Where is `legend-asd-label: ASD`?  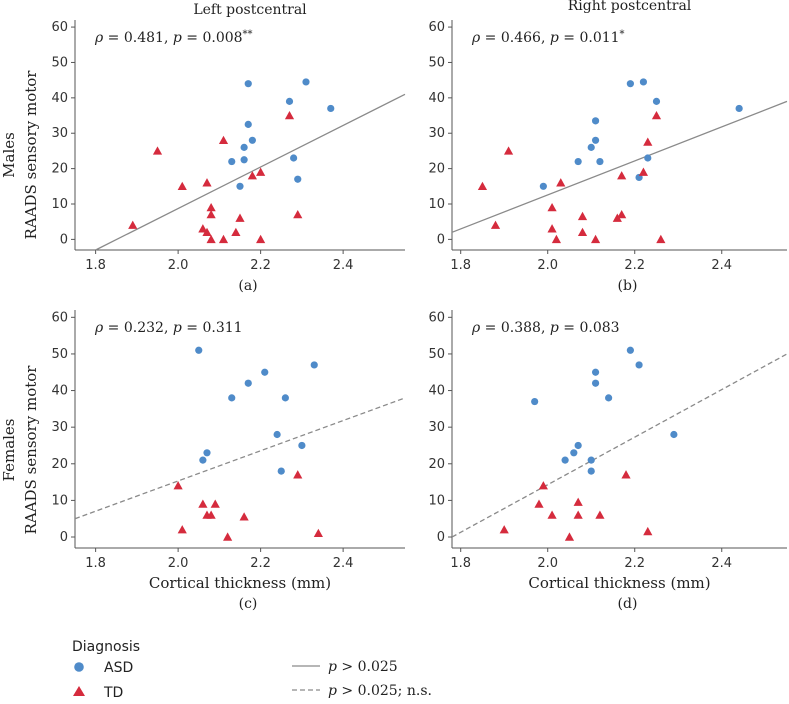
legend-asd-label: ASD is located at coordinates (118, 668).